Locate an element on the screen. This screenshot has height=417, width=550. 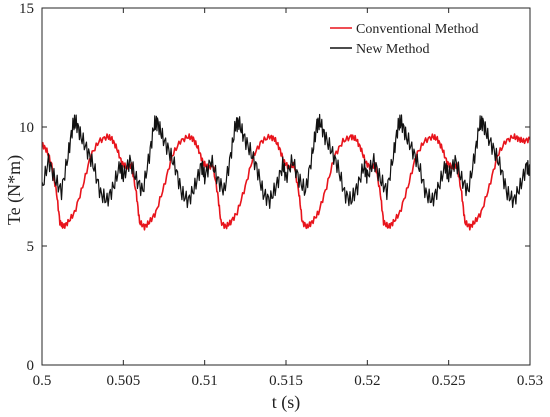
x-tick-label: 0.52 is located at coordinates (367, 381).